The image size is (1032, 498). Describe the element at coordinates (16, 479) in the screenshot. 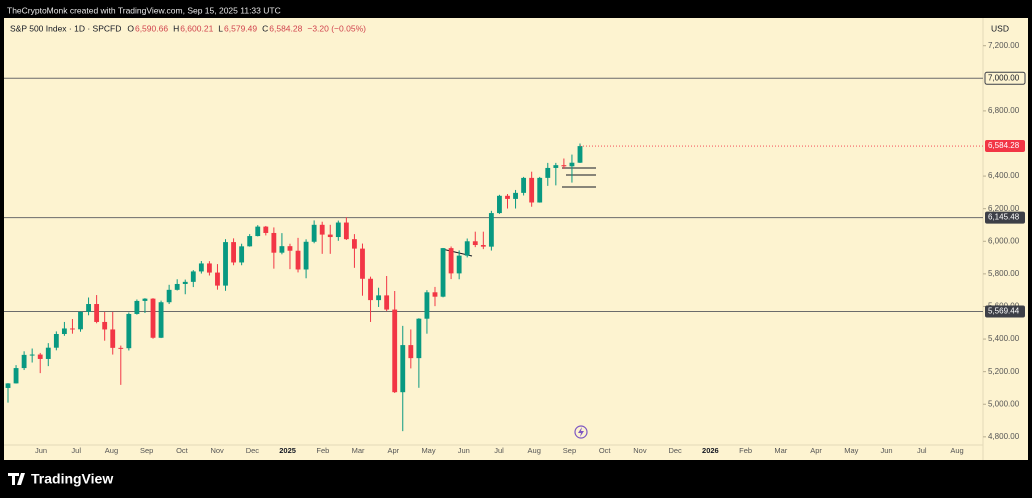

I see `logo-mark` at that location.